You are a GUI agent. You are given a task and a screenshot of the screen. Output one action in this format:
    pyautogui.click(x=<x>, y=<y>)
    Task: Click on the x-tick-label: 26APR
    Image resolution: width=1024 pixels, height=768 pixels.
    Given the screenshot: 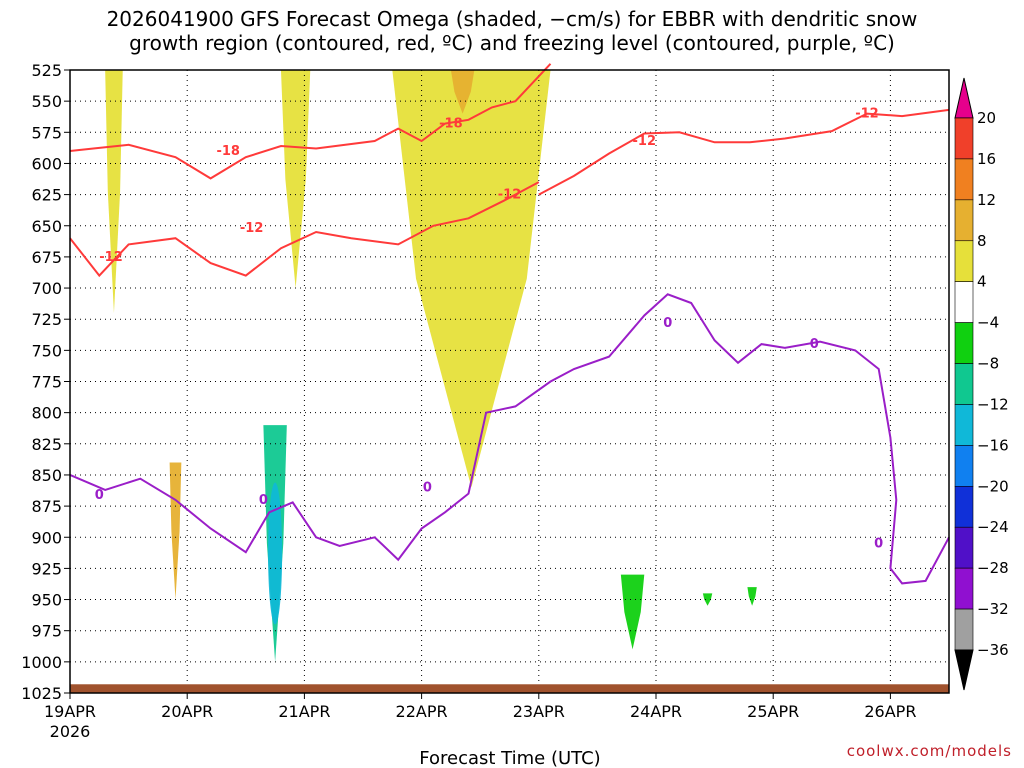 What is the action you would take?
    pyautogui.click(x=890, y=711)
    